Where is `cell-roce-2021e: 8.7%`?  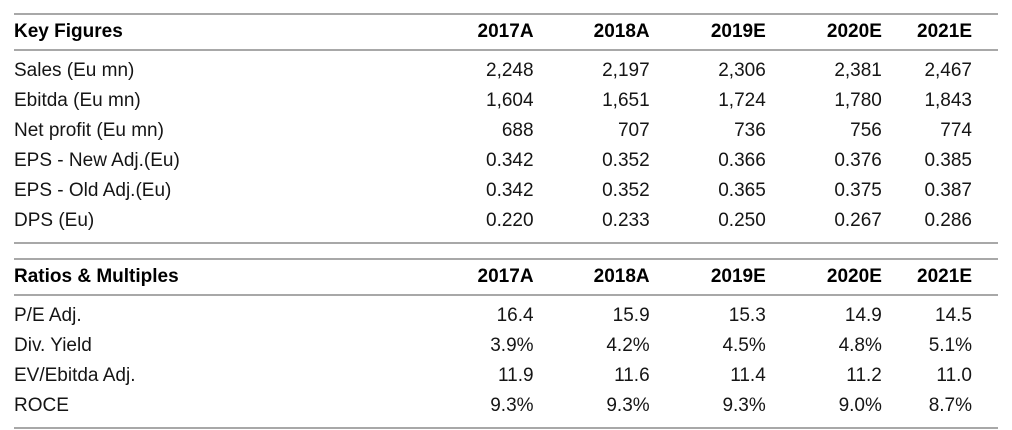
cell-roce-2021e: 8.7% is located at coordinates (950, 405).